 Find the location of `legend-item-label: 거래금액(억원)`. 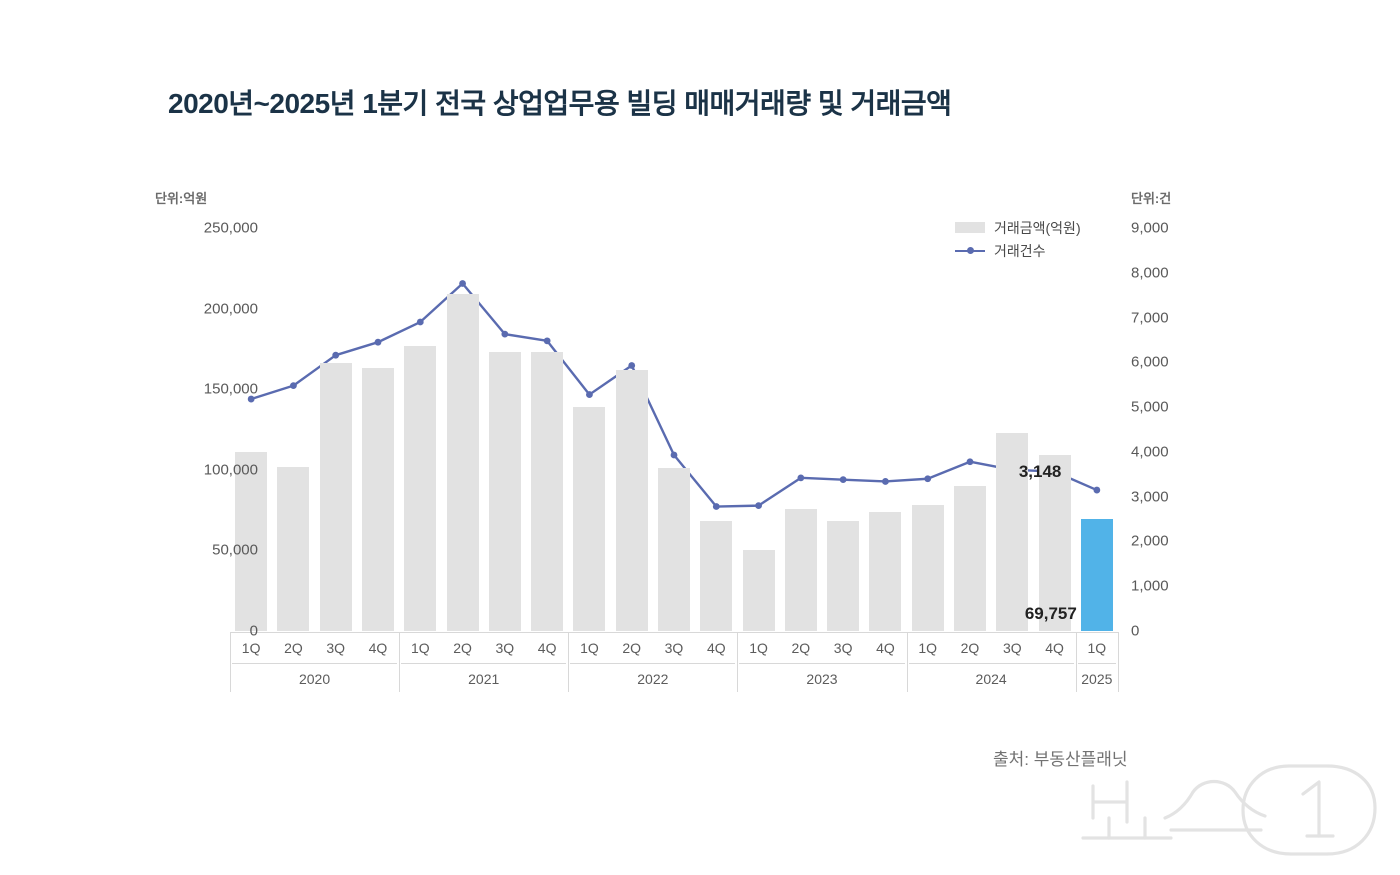

legend-item-label: 거래금액(억원) is located at coordinates (1037, 227).